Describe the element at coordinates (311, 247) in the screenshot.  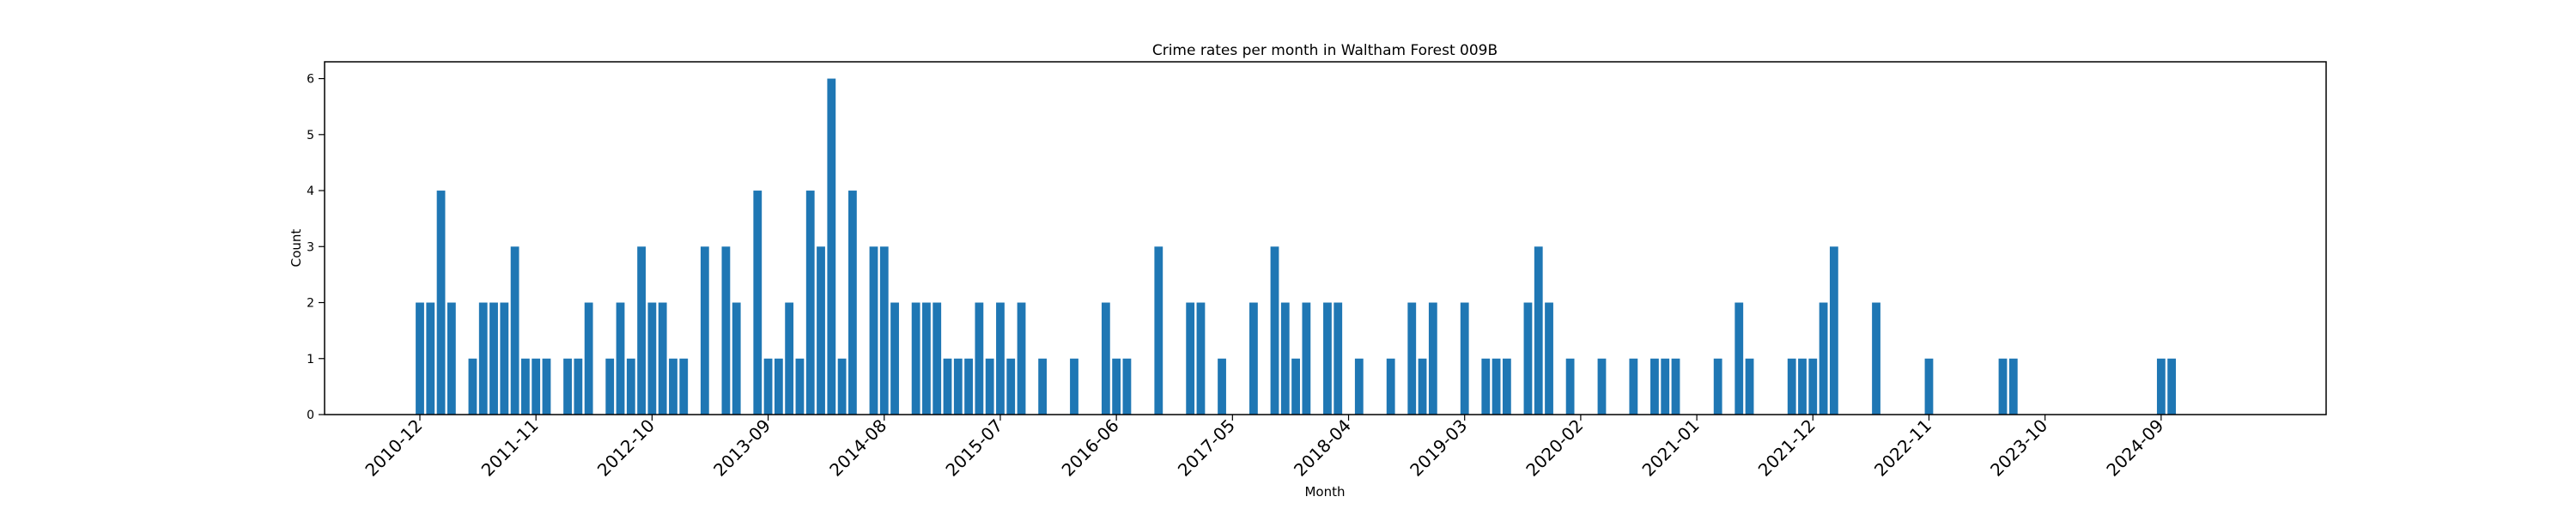
I see `y-tick-label: 3` at that location.